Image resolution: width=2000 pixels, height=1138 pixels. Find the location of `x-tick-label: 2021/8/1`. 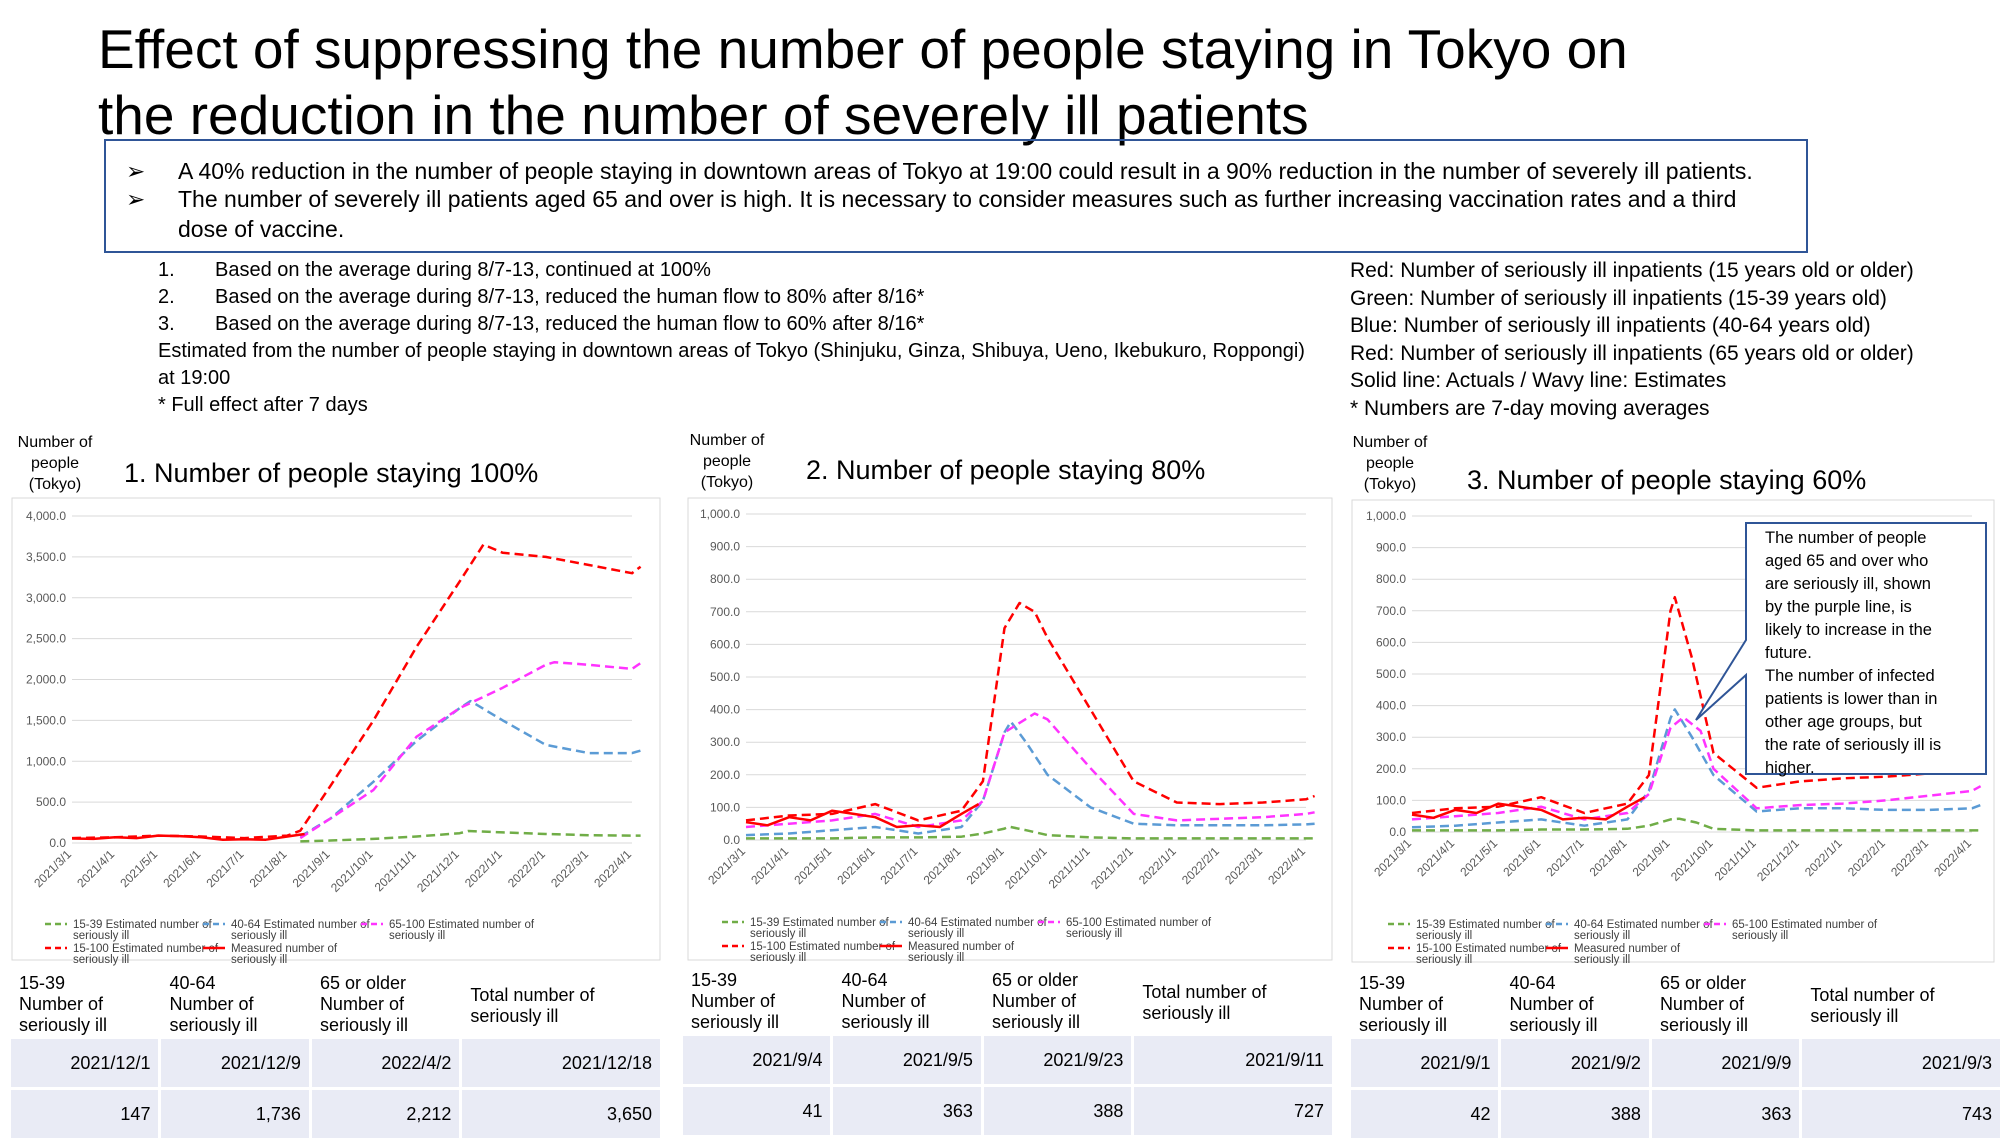

x-tick-label: 2021/8/1 is located at coordinates (942, 865).